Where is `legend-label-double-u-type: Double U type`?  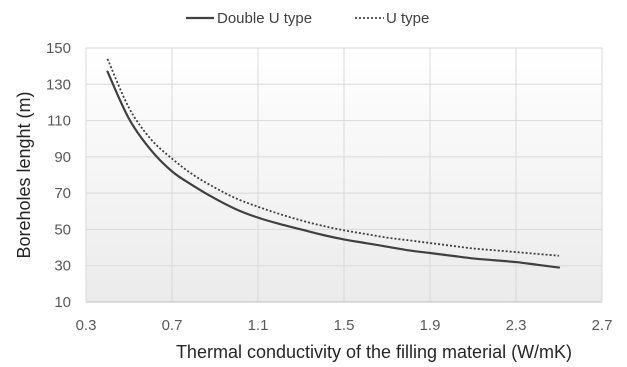 legend-label-double-u-type: Double U type is located at coordinates (264, 18).